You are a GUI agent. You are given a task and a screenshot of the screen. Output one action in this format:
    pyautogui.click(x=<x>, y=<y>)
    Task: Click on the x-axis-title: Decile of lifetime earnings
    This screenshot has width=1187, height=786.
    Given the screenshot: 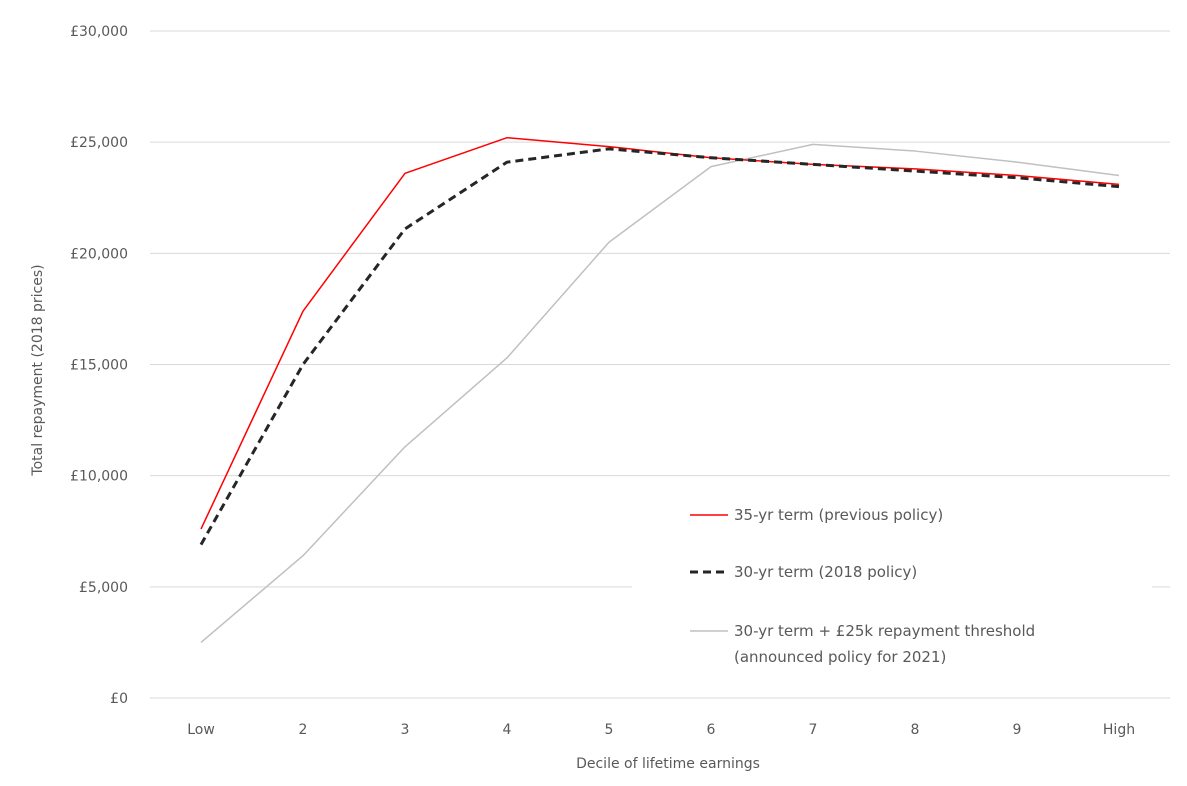 What is the action you would take?
    pyautogui.click(x=668, y=764)
    